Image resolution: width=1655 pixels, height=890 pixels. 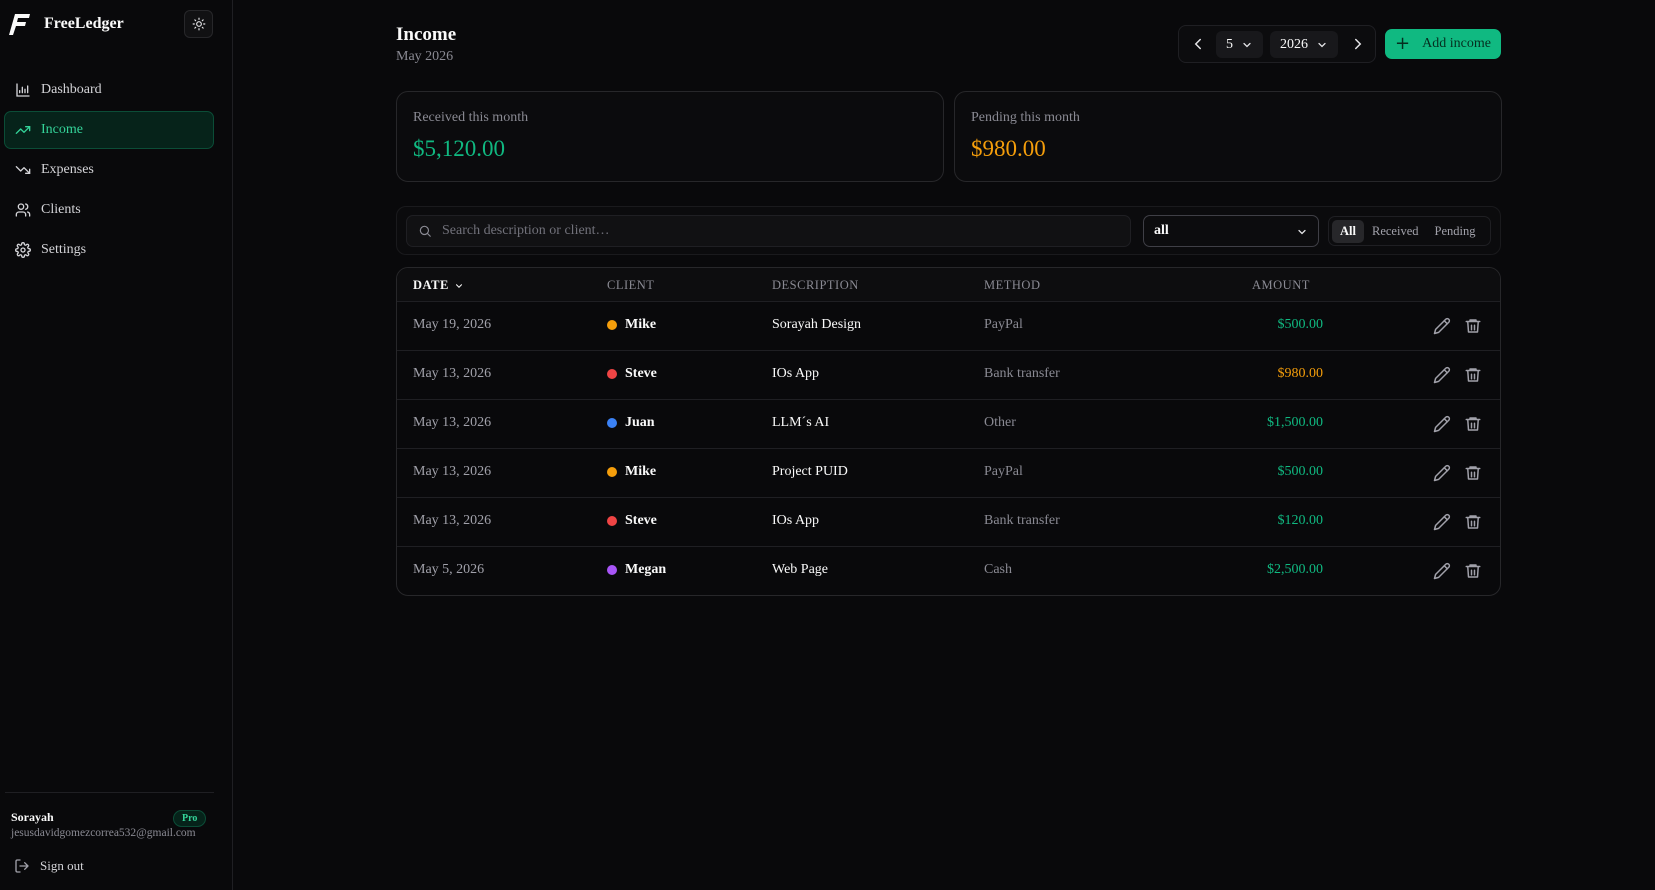 What do you see at coordinates (65, 24) in the screenshot?
I see `brand: FreeLedger` at bounding box center [65, 24].